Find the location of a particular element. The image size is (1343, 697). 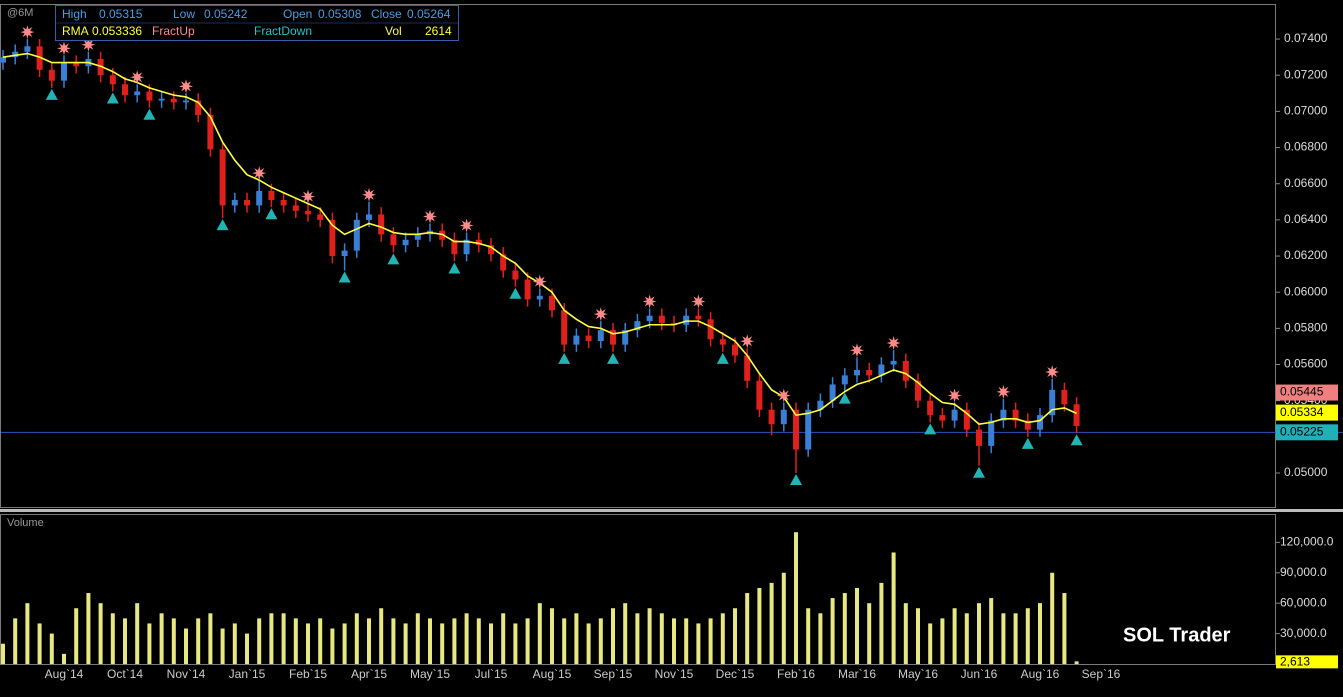

y-tick-label: 0.05600 is located at coordinates (1306, 364).